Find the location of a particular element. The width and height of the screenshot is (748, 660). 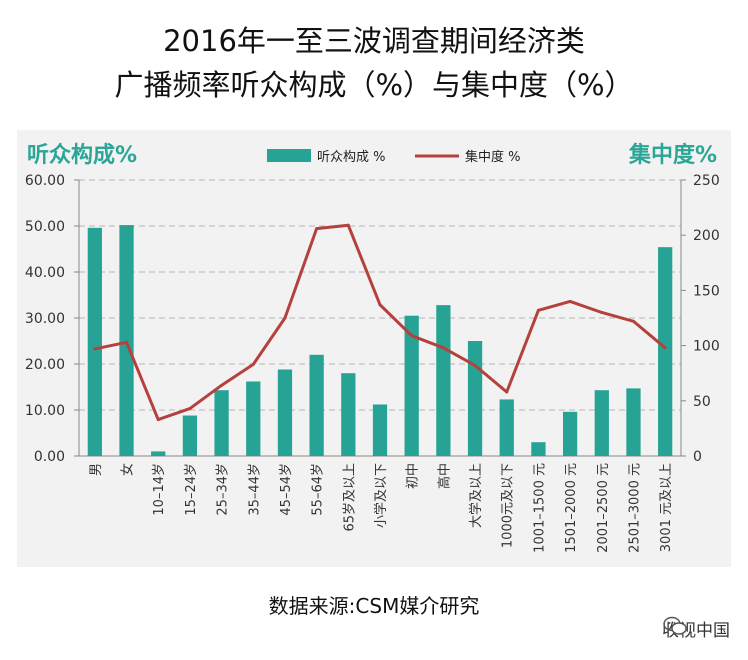

category-label: 高中 is located at coordinates (444, 476).